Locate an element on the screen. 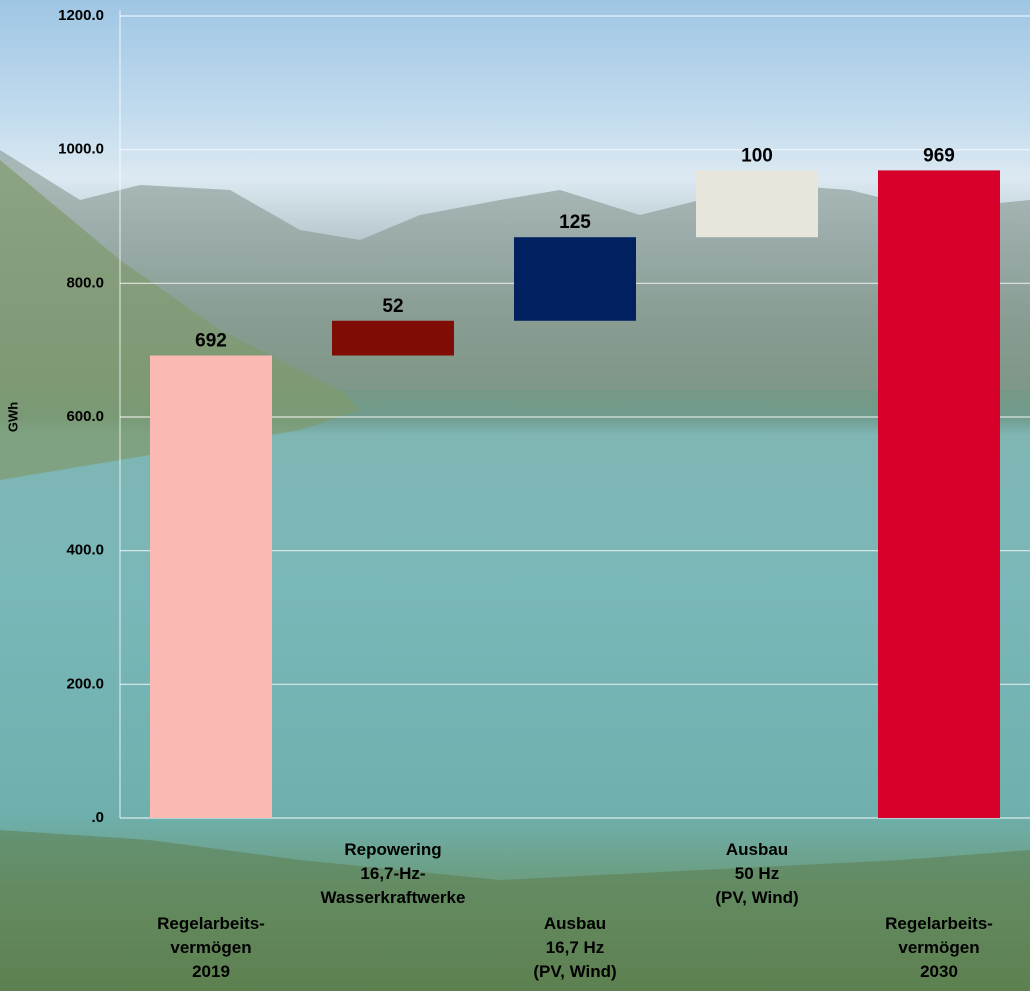  value-label: 52 is located at coordinates (392, 306).